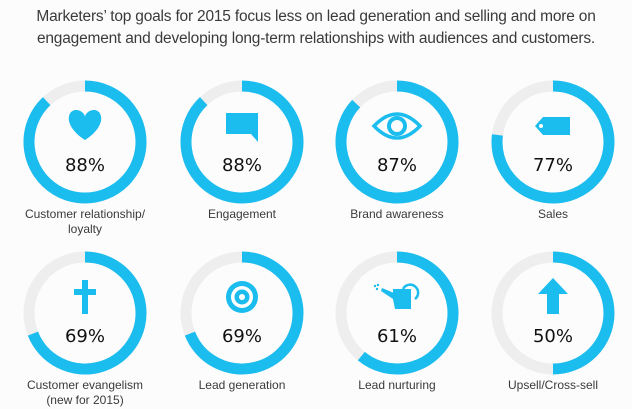 The width and height of the screenshot is (632, 409). Describe the element at coordinates (242, 297) in the screenshot. I see `target-icon` at that location.